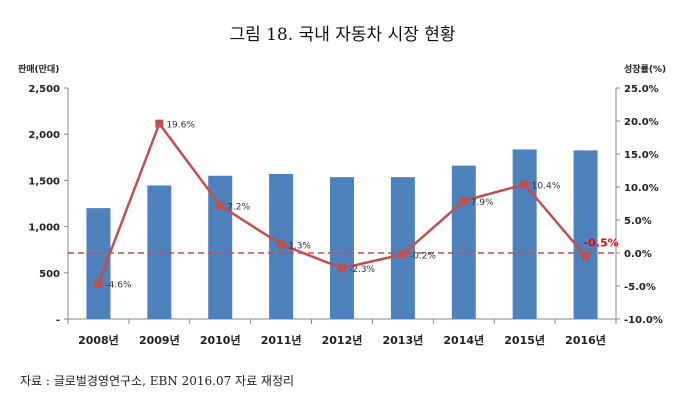 The width and height of the screenshot is (685, 404). I want to click on left-tick-label: -, so click(58, 320).